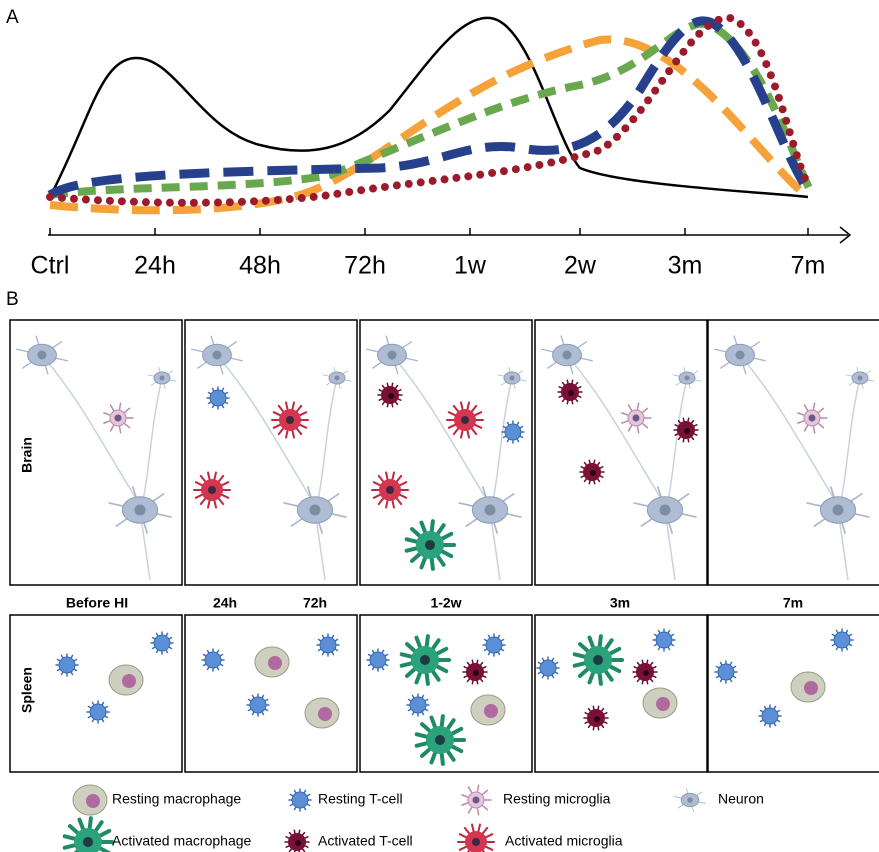  Describe the element at coordinates (365, 266) in the screenshot. I see `tick-label: 72h` at that location.